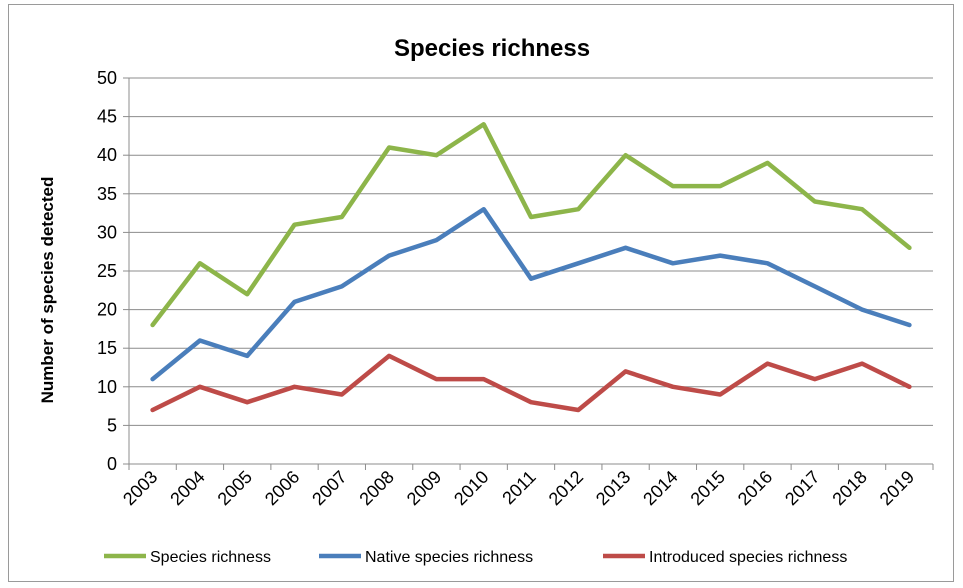  What do you see at coordinates (424, 488) in the screenshot?
I see `x-tick-label: 2009` at bounding box center [424, 488].